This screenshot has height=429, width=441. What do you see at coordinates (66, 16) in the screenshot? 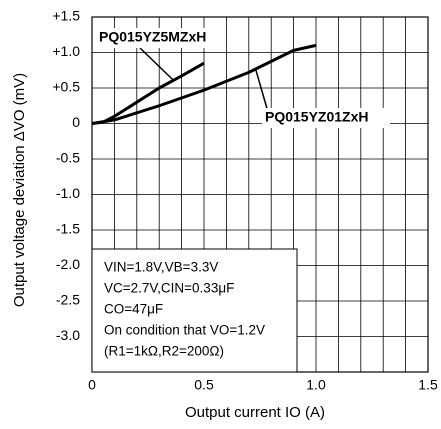
I see `y-tick-label: +1.5` at bounding box center [66, 16].